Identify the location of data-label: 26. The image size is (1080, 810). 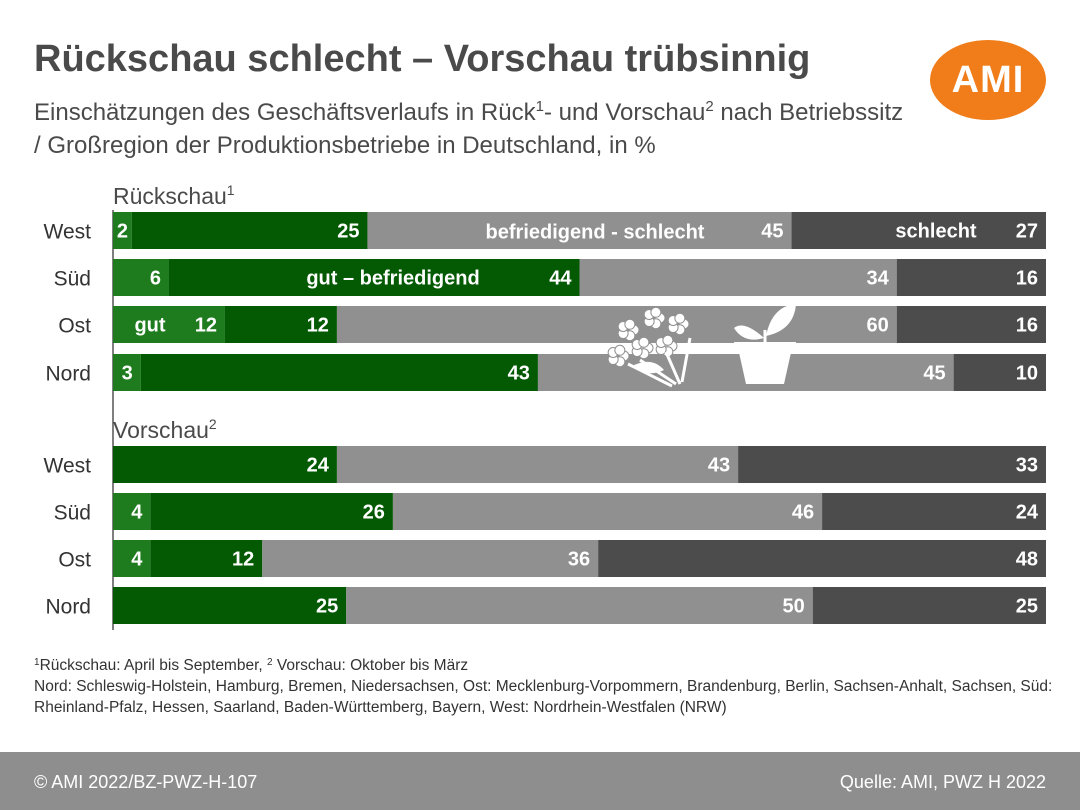
(374, 513).